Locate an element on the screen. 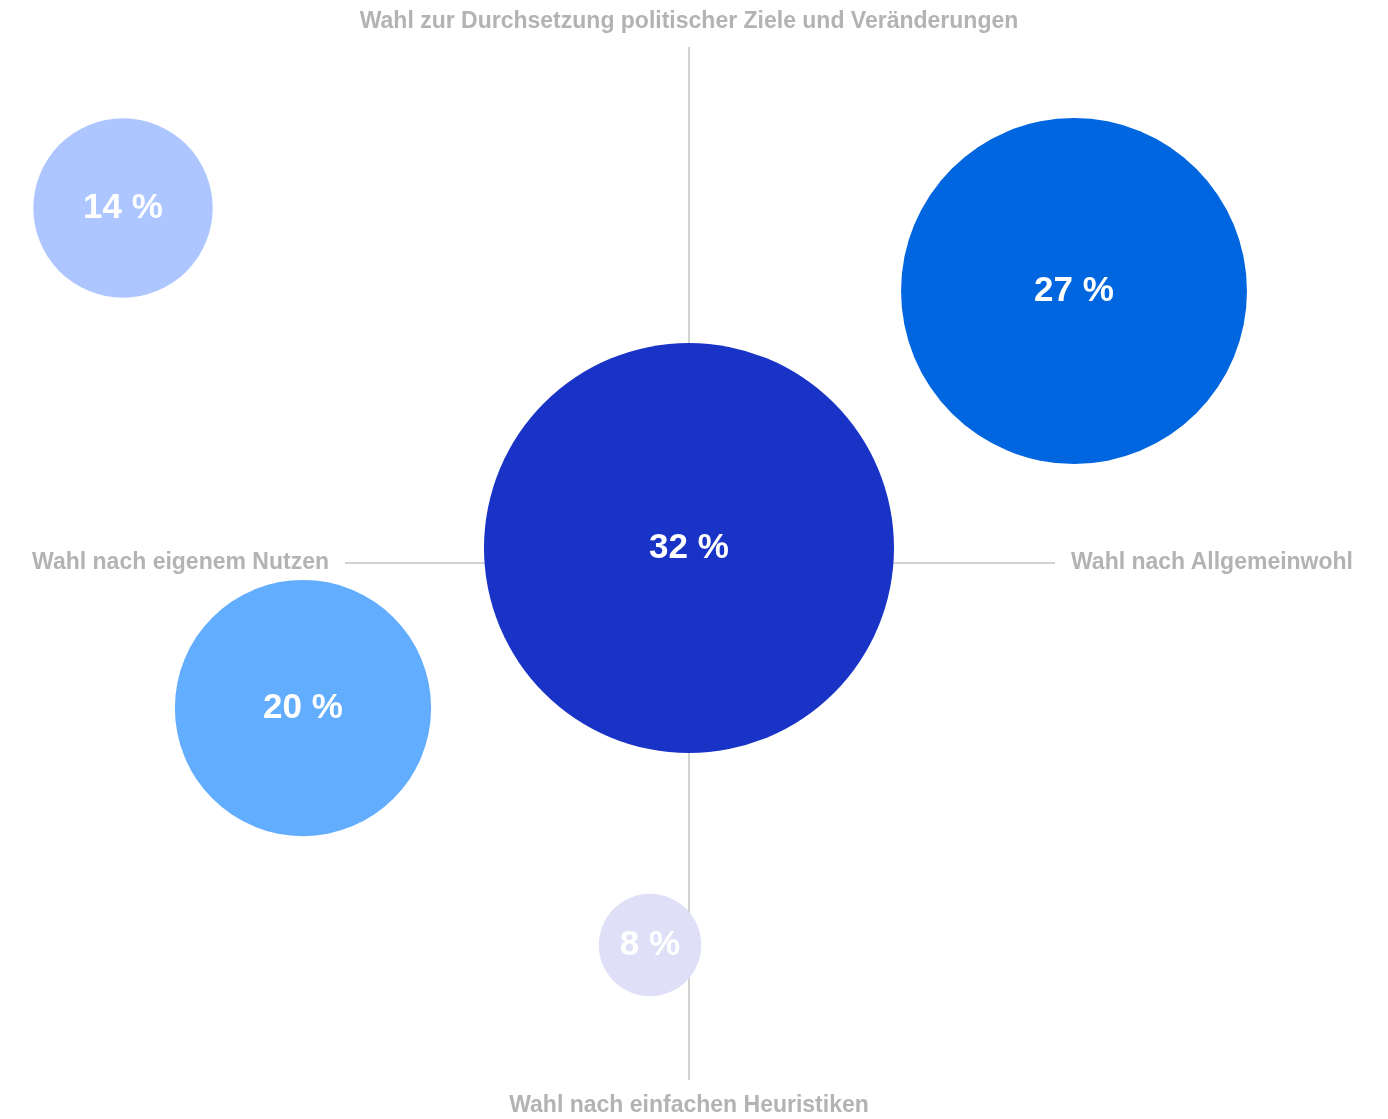 The width and height of the screenshot is (1388, 1119). text: Wahl nach eigenem Nutzen is located at coordinates (180, 561).